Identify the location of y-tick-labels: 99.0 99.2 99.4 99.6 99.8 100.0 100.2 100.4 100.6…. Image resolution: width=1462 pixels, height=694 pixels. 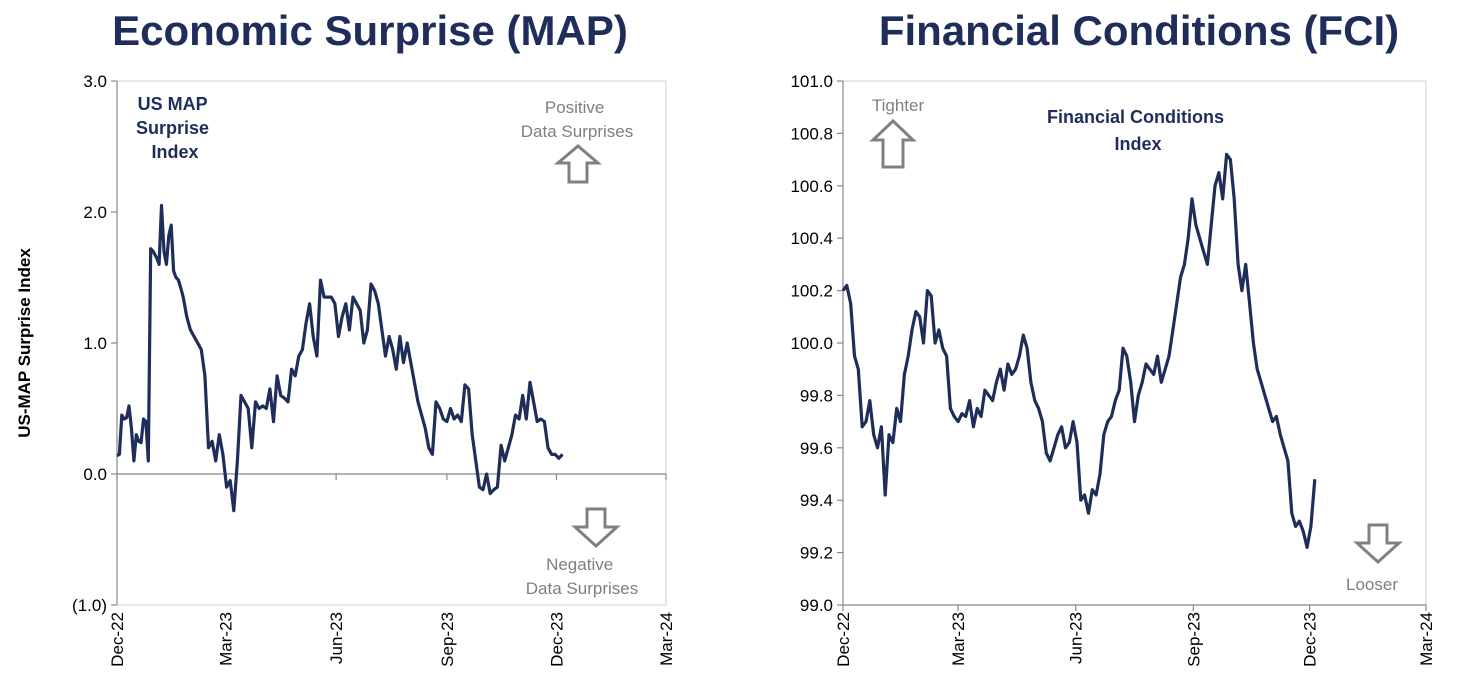
(816, 343).